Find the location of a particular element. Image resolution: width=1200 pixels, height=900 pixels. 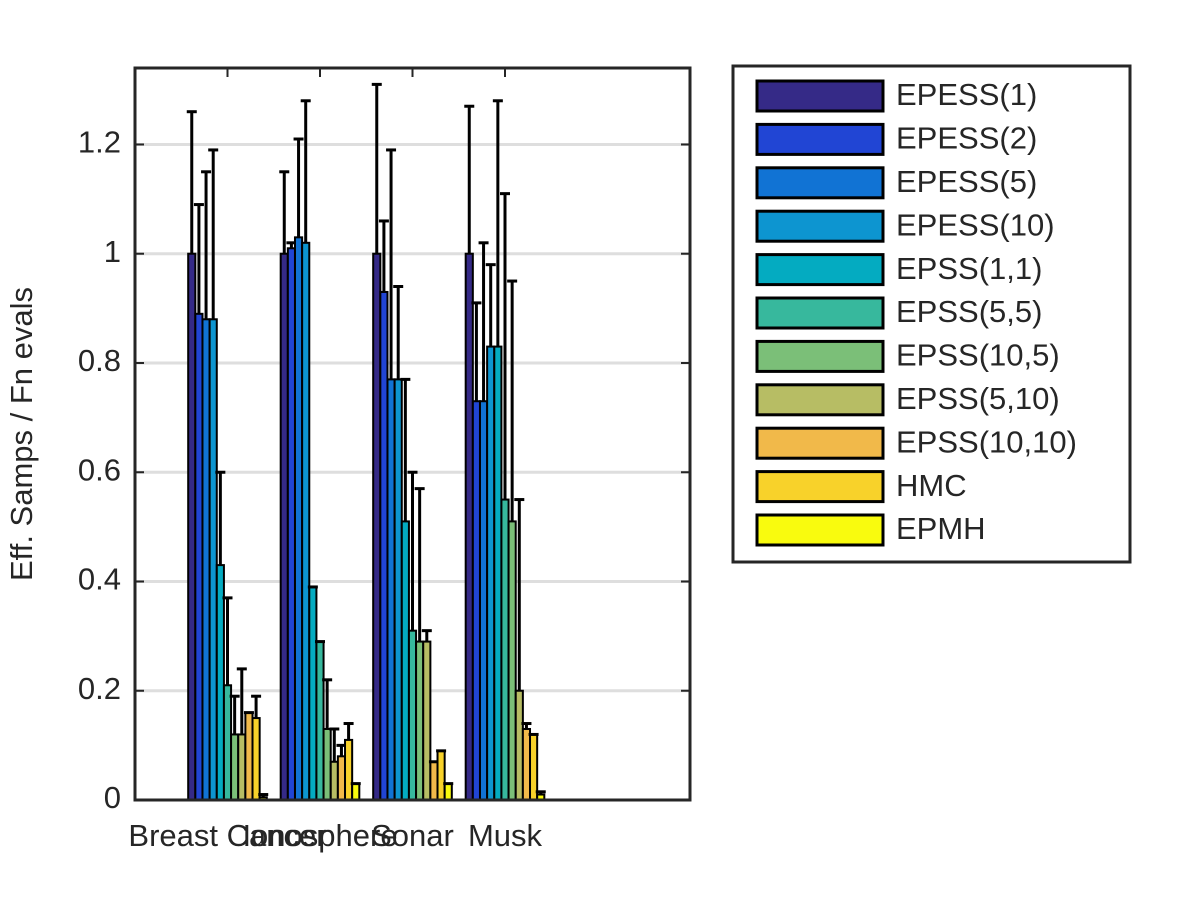

y-tick-label: 0.8 is located at coordinates (99, 360).